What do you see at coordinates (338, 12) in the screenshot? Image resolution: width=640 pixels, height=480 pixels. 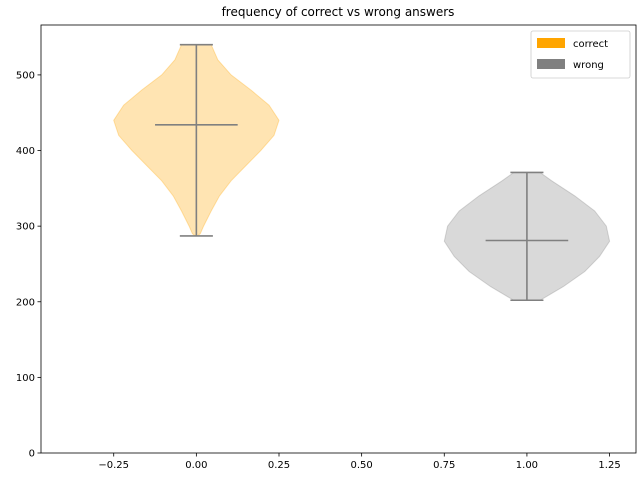 I see `chart-title: frequency of correct vs wrong answers` at bounding box center [338, 12].